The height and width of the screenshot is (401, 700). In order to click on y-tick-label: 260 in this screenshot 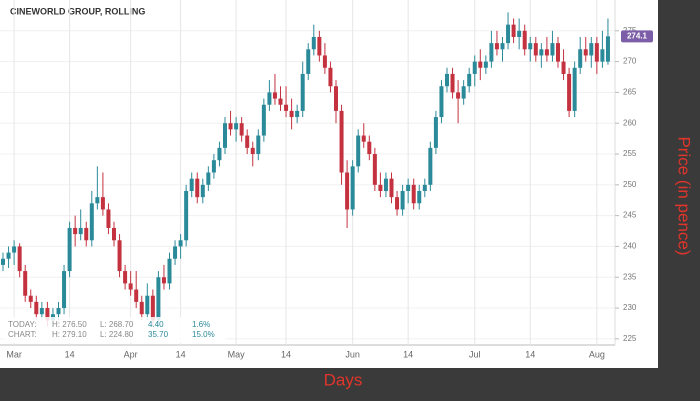, I will do `click(630, 122)`.